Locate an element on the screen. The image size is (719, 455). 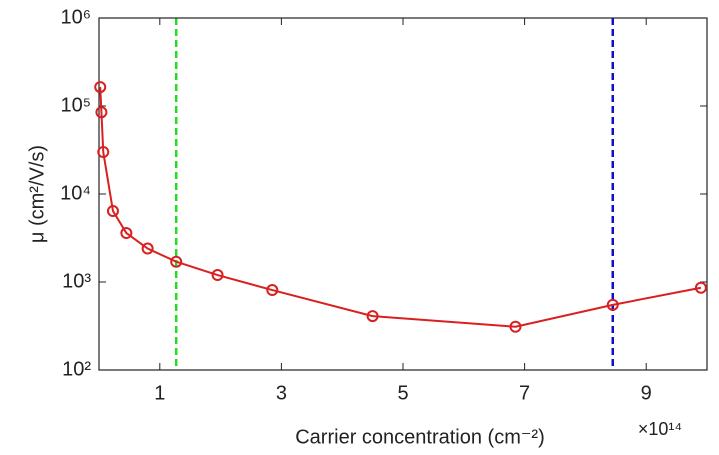
y-tick-label: 10³ is located at coordinates (76, 281).